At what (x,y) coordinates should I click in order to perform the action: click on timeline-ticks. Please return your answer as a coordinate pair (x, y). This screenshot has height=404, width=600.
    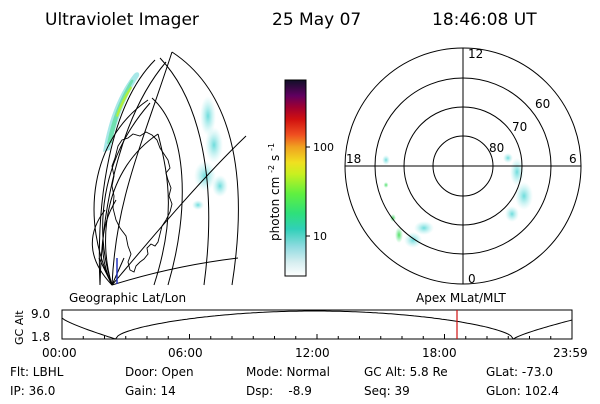
    Looking at the image, I should click on (317, 336).